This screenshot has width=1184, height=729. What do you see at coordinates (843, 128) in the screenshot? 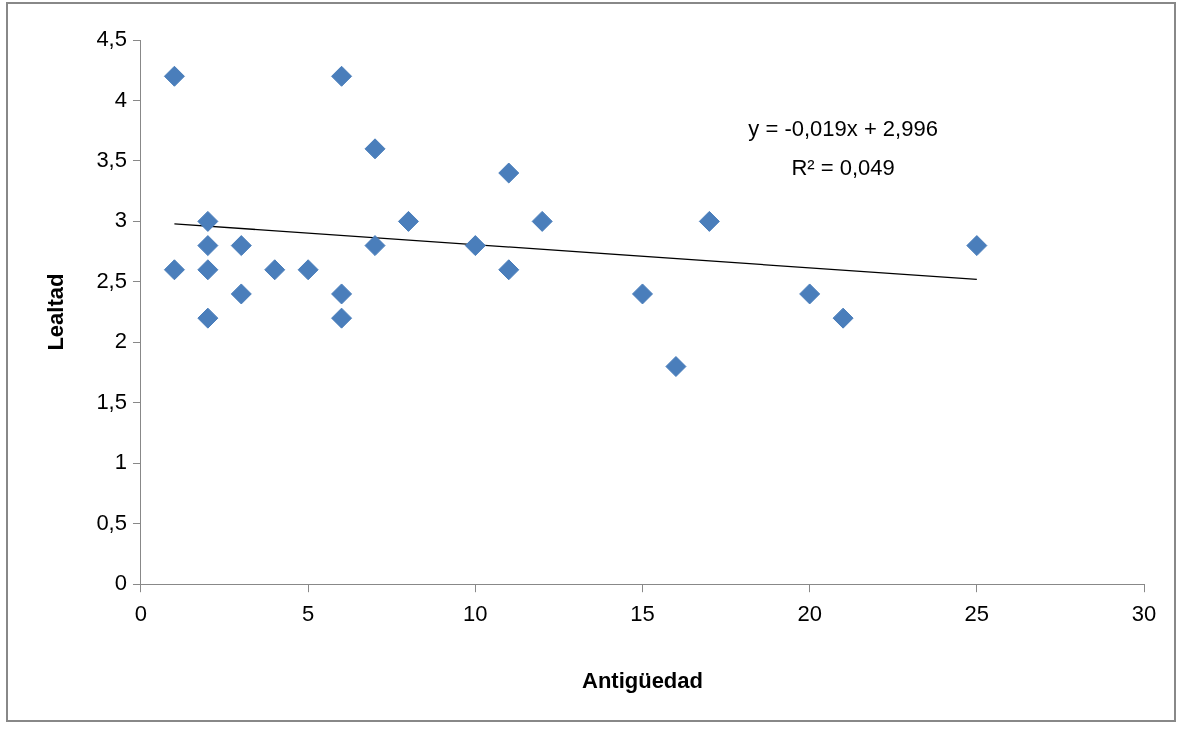
I see `annotation: y = -0,019x + 2,996` at bounding box center [843, 128].